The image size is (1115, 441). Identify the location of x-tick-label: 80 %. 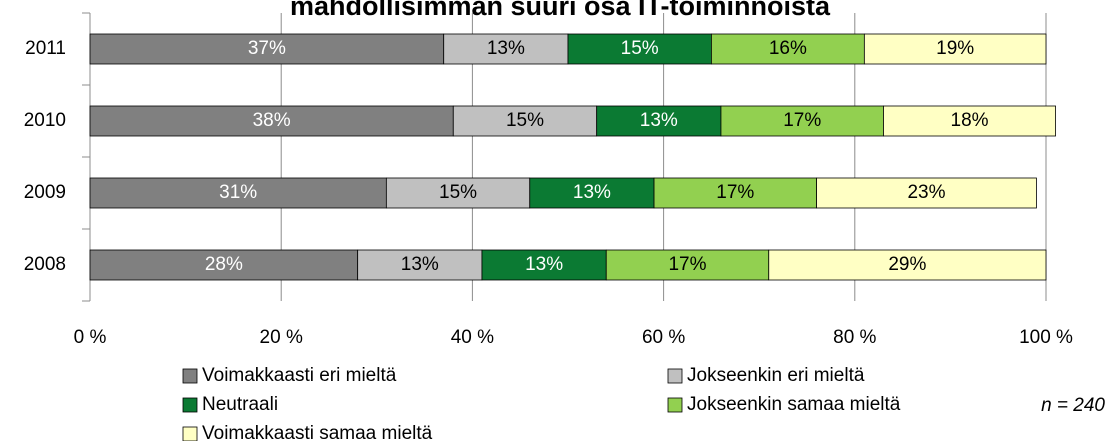
(854, 337).